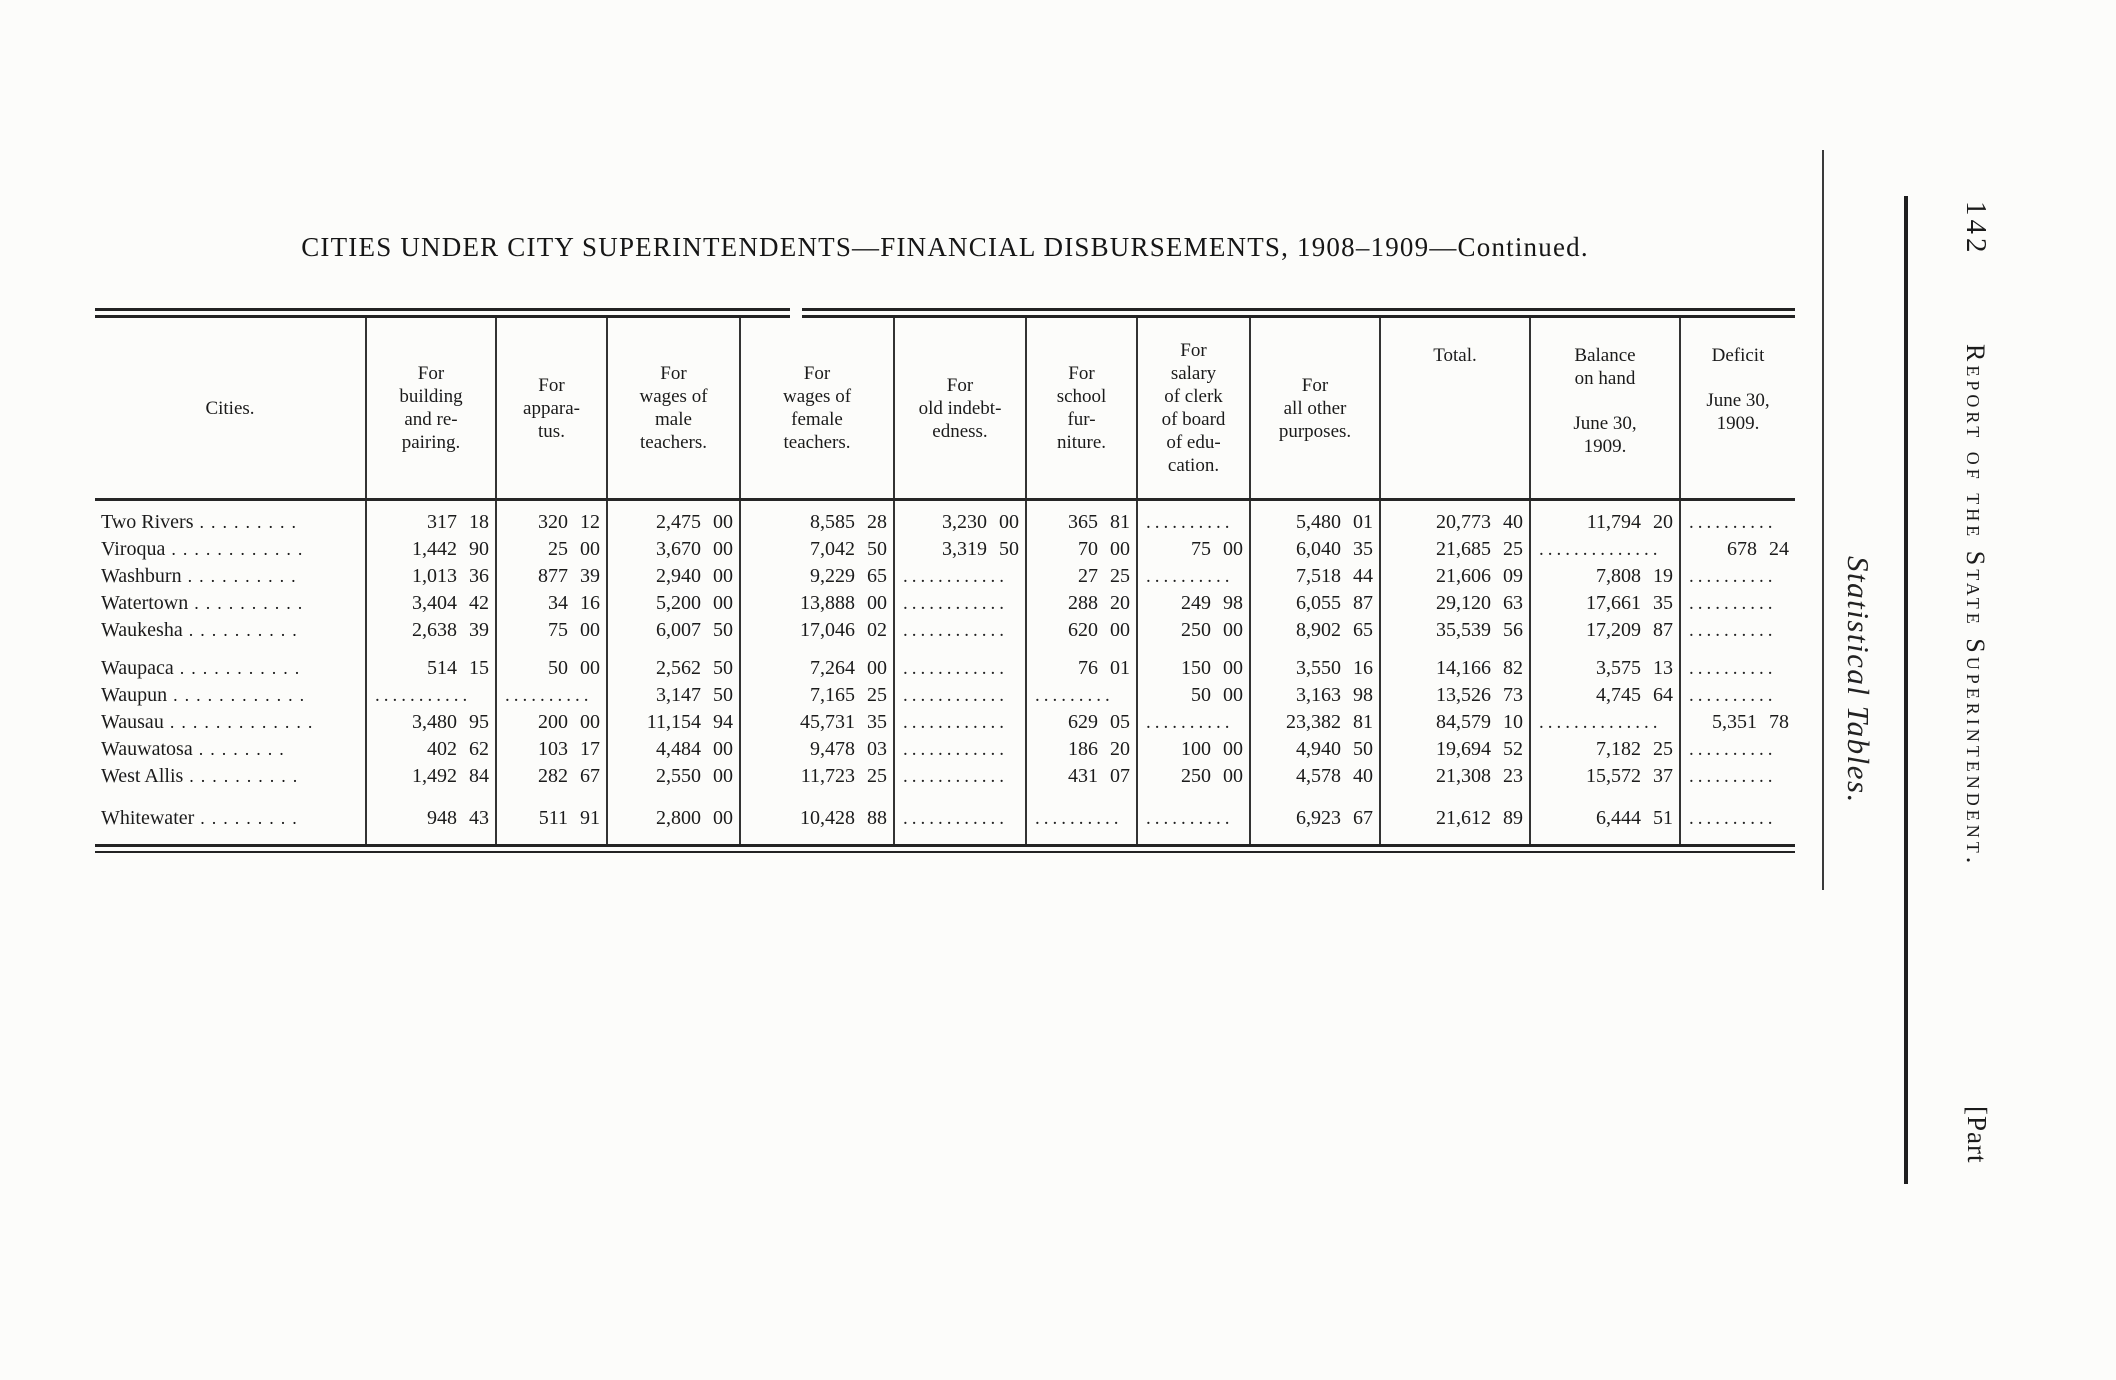 Image resolution: width=2116 pixels, height=1380 pixels. I want to click on value-cell: 678 24, so click(1737, 549).